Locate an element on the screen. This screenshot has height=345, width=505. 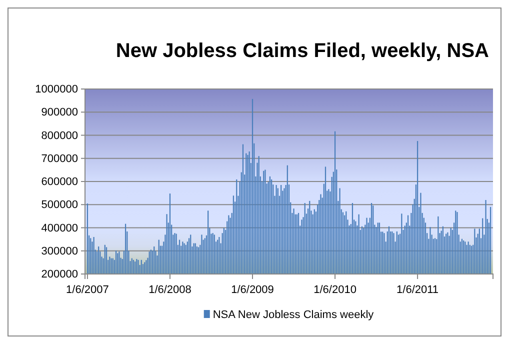
y-tick-label: 800000 is located at coordinates (59, 136).